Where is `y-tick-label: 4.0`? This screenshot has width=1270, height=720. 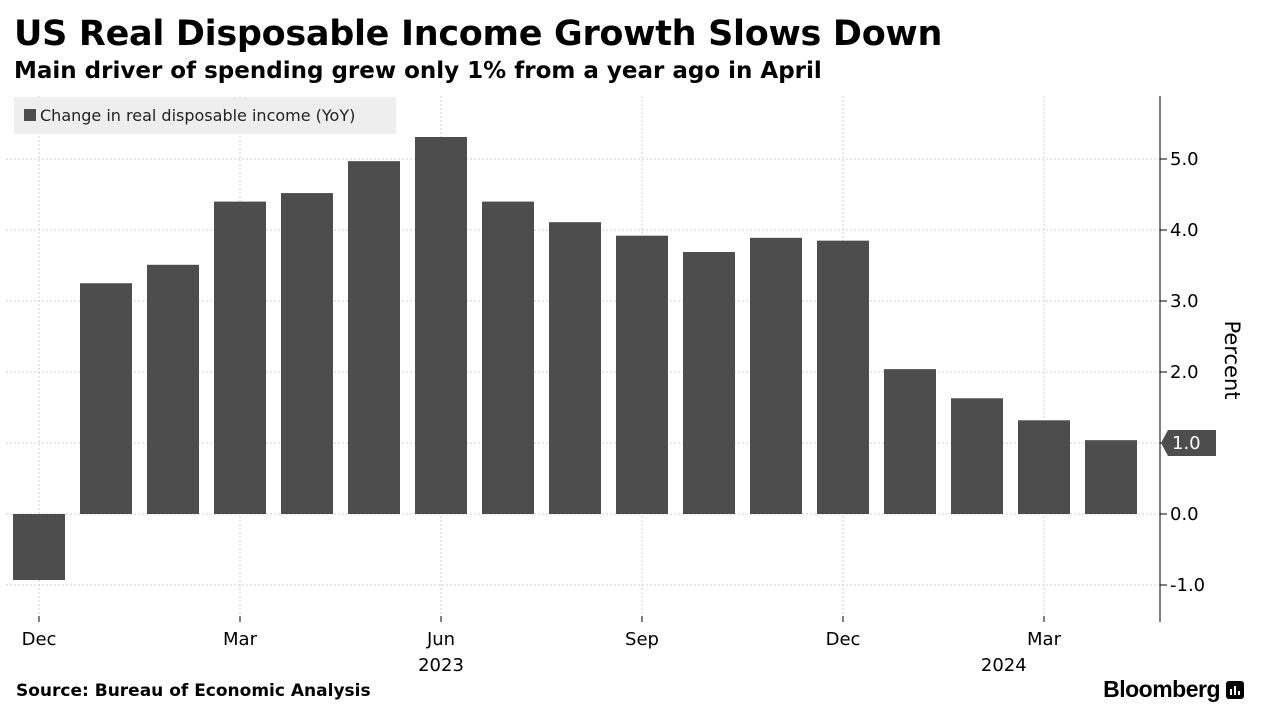
y-tick-label: 4.0 is located at coordinates (1184, 230).